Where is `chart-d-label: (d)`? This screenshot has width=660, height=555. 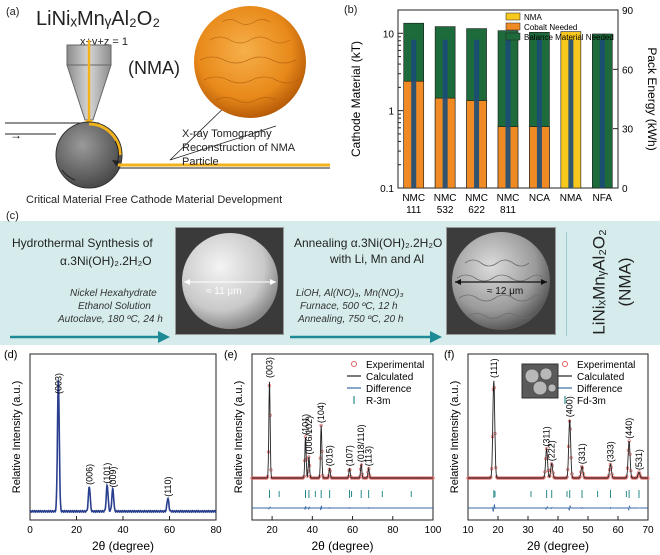 chart-d-label: (d) is located at coordinates (10, 355).